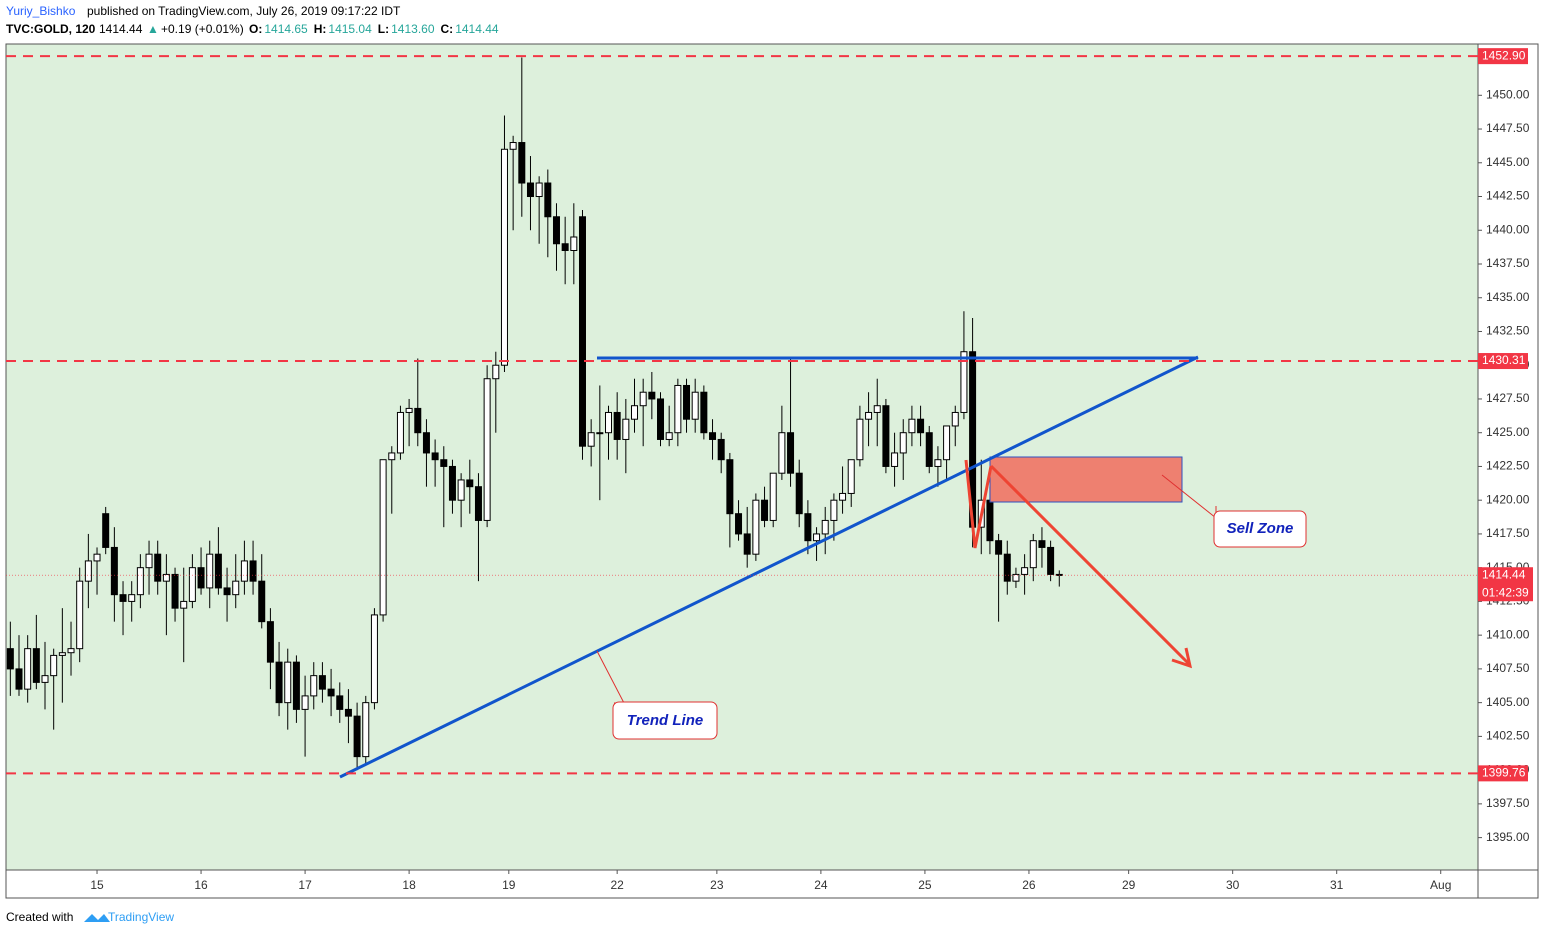 This screenshot has height=936, width=1545. Describe the element at coordinates (1504, 574) in the screenshot. I see `current-label: 1414.44` at that location.